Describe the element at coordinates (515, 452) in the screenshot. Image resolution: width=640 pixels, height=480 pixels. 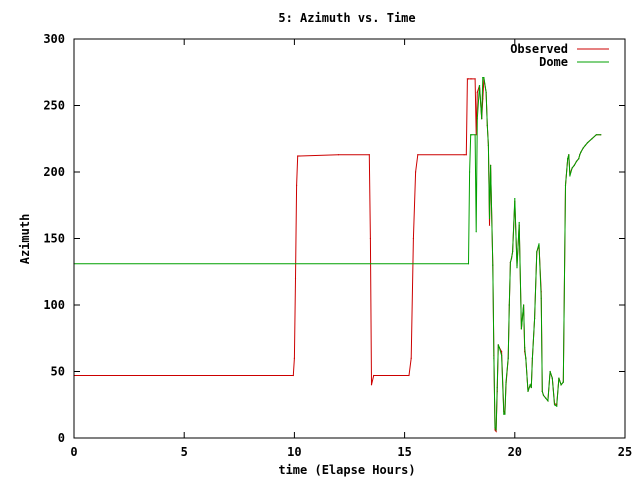
I see `x-tick-label: 20` at that location.